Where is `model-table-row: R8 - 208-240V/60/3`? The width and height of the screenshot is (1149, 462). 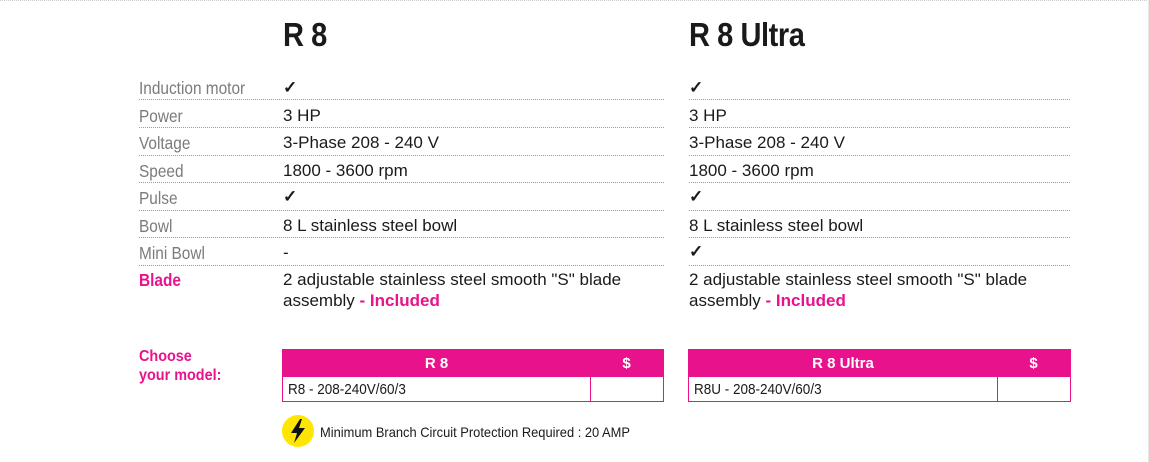 model-table-row: R8 - 208-240V/60/3 is located at coordinates (473, 389).